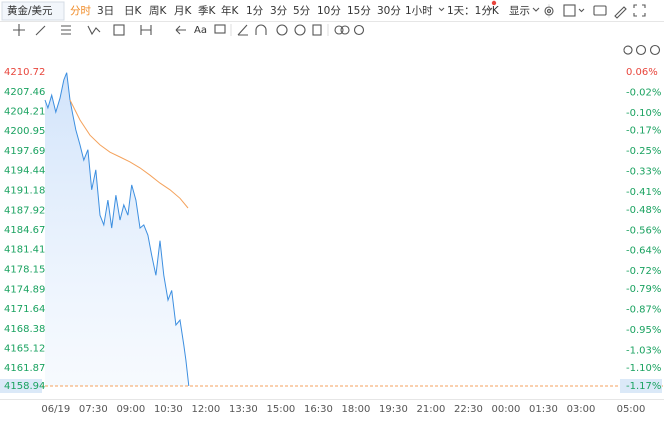  I want to click on text-tool: Aa, so click(200, 30).